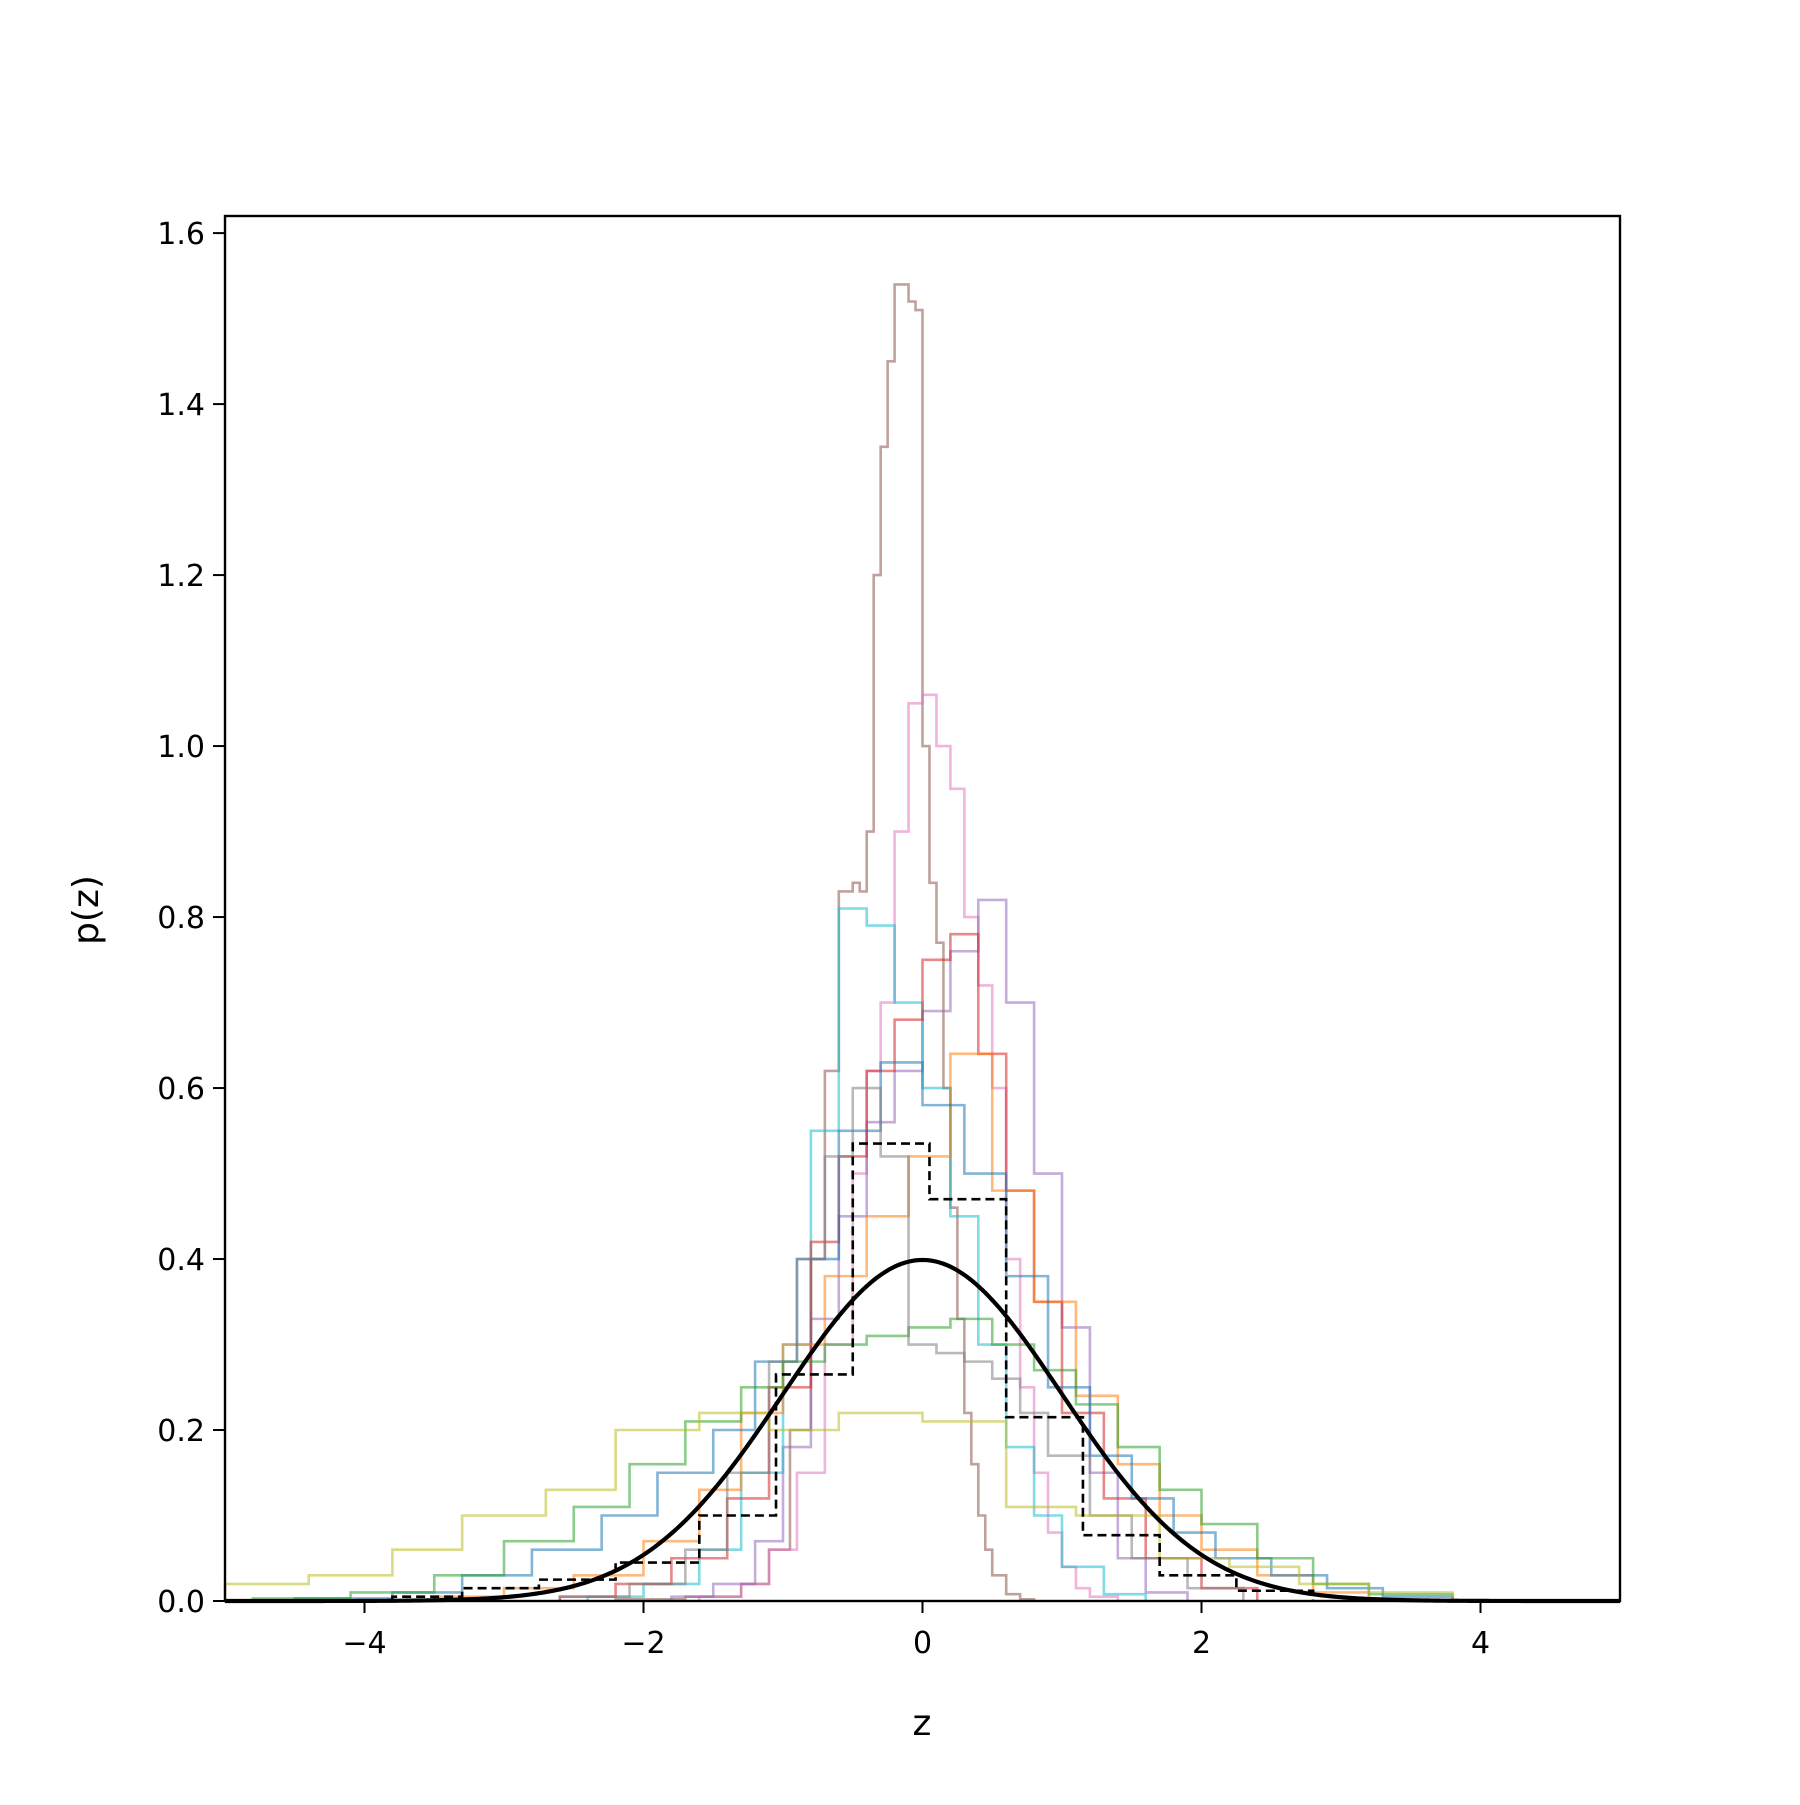 The width and height of the screenshot is (1800, 1805). Describe the element at coordinates (181, 1431) in the screenshot. I see `y-tick-label: 0.2` at that location.